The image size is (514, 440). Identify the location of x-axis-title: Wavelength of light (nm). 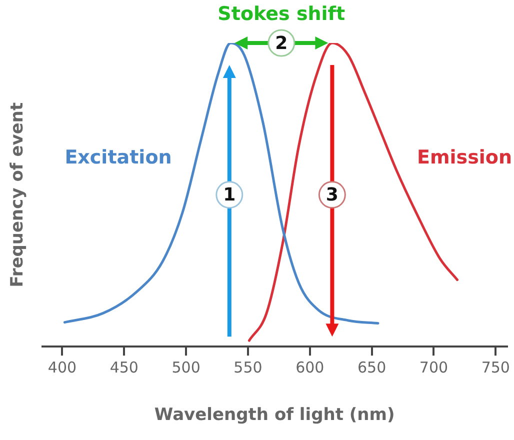
(274, 415).